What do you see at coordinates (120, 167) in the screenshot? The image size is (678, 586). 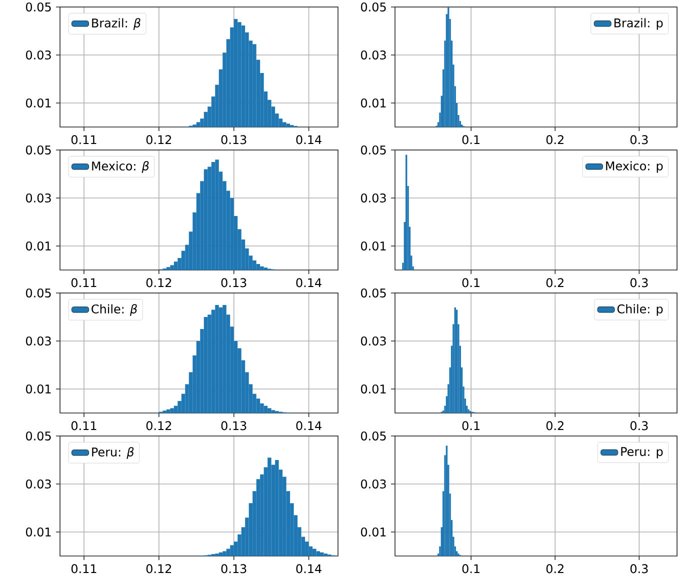 I see `legend-label: Mexico: β` at bounding box center [120, 167].